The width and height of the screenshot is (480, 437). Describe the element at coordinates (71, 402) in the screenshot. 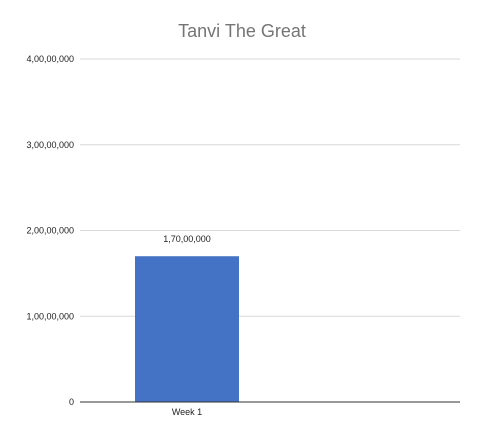

I see `y-tick-label: 0` at that location.